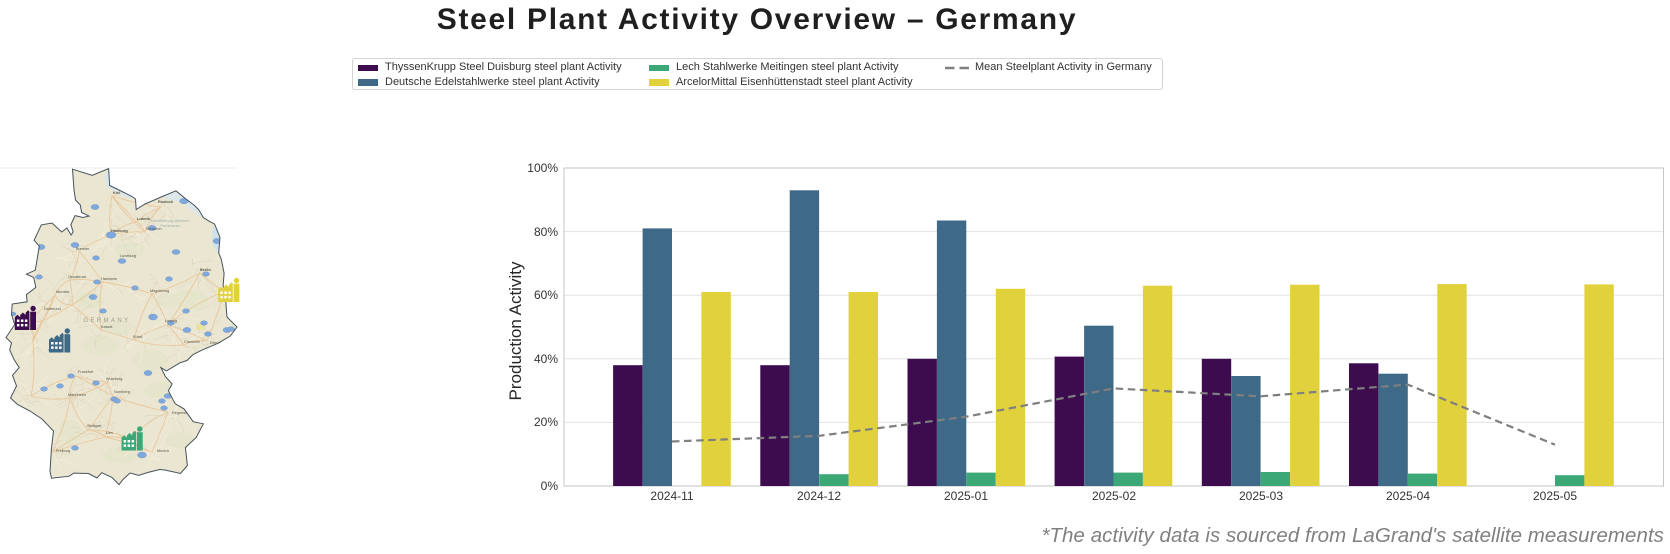 Image resolution: width=1670 pixels, height=554 pixels. What do you see at coordinates (63, 292) in the screenshot?
I see `svg-text: Munster` at bounding box center [63, 292].